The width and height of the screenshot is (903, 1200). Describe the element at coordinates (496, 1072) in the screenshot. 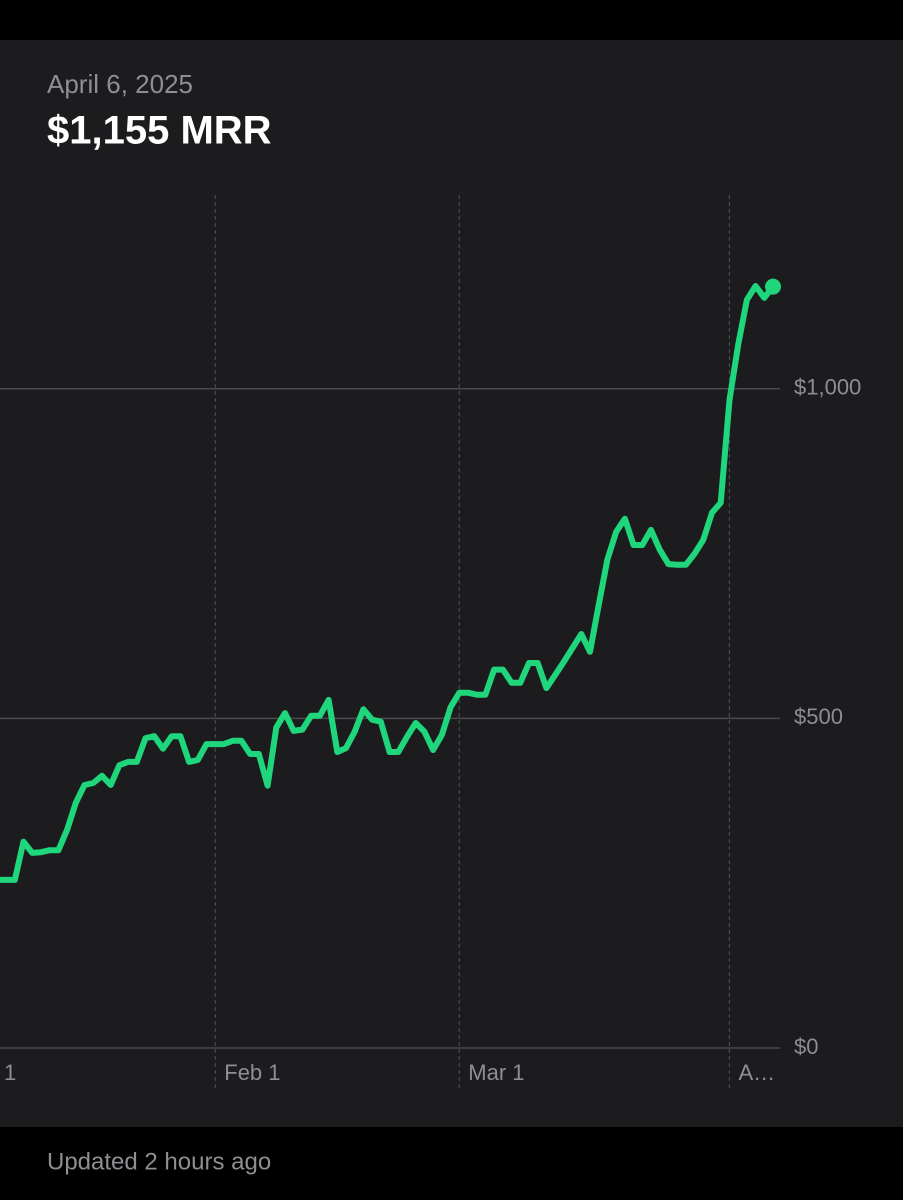

I see `x-tick-label: Mar 1` at that location.